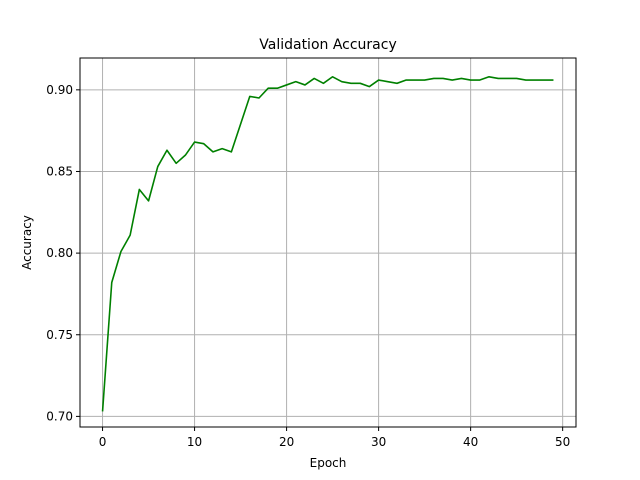 The width and height of the screenshot is (640, 480). I want to click on x-tick-label: 30, so click(378, 442).